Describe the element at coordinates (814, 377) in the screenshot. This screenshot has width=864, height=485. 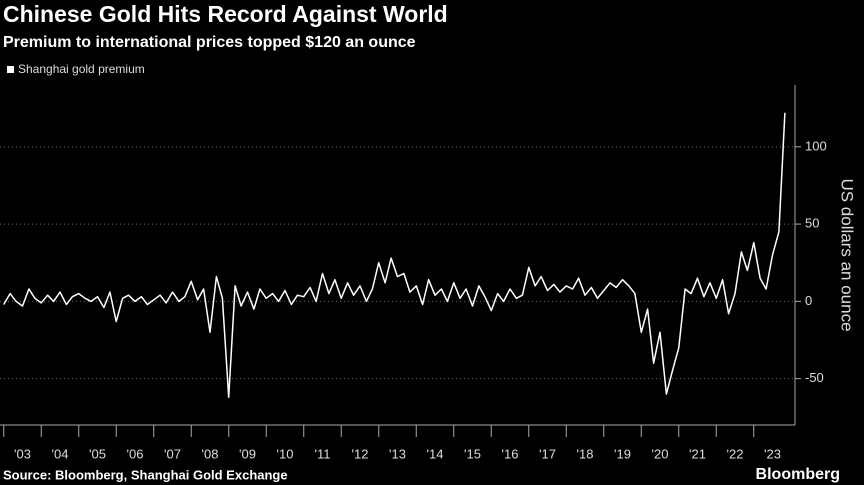
I see `y-tick-label: -50` at that location.